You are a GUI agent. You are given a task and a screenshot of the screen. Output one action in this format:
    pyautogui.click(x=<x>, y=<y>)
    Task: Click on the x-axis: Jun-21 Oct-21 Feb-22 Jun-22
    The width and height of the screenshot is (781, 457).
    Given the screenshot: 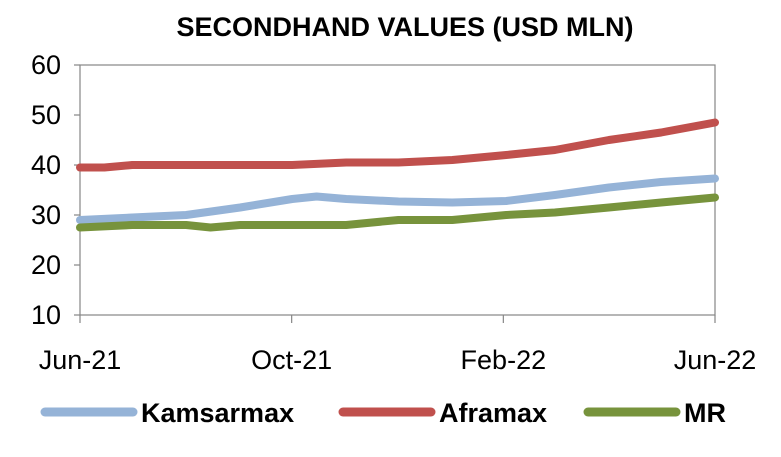 What is the action you would take?
    pyautogui.click(x=398, y=345)
    